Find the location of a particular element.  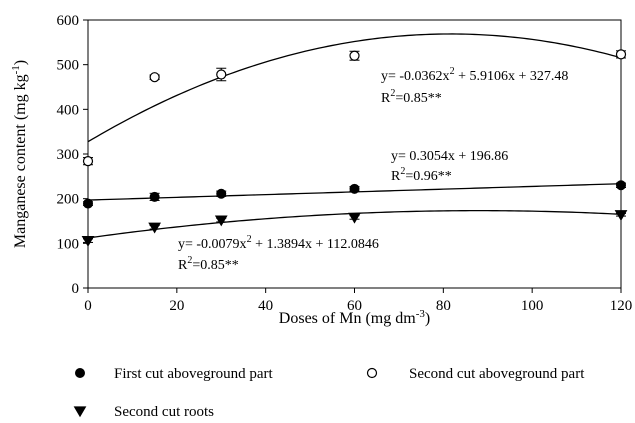

legend-item: Second cut roots is located at coordinates (143, 412).